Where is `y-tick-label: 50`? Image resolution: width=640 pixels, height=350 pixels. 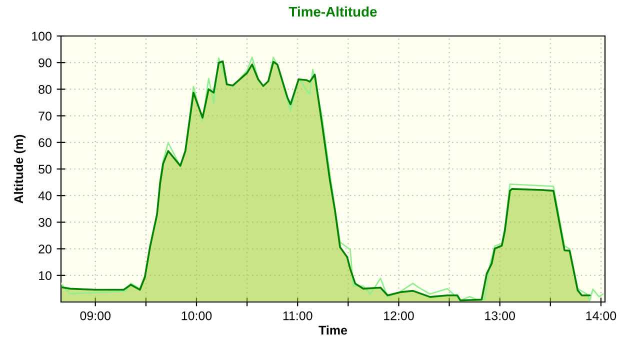 y-tick-label: 50 is located at coordinates (45, 169).